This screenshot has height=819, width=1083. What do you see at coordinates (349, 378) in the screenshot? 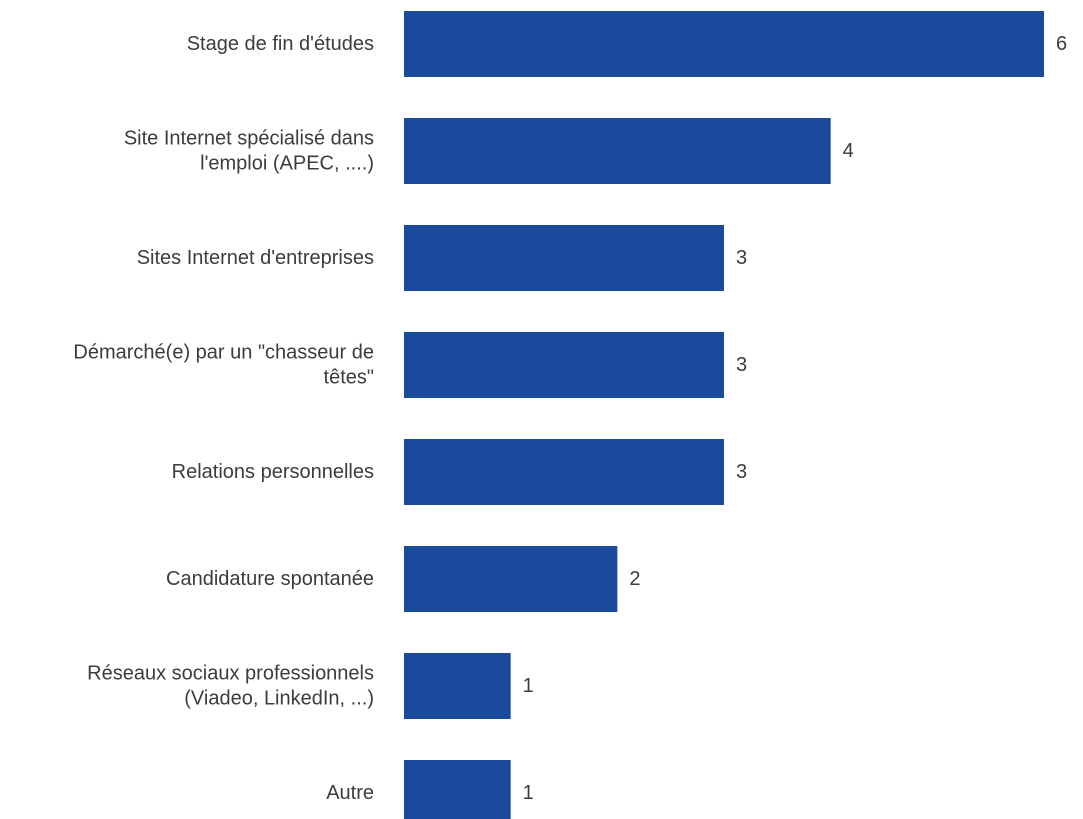
I see `category-label-line: têtes"` at bounding box center [349, 378].